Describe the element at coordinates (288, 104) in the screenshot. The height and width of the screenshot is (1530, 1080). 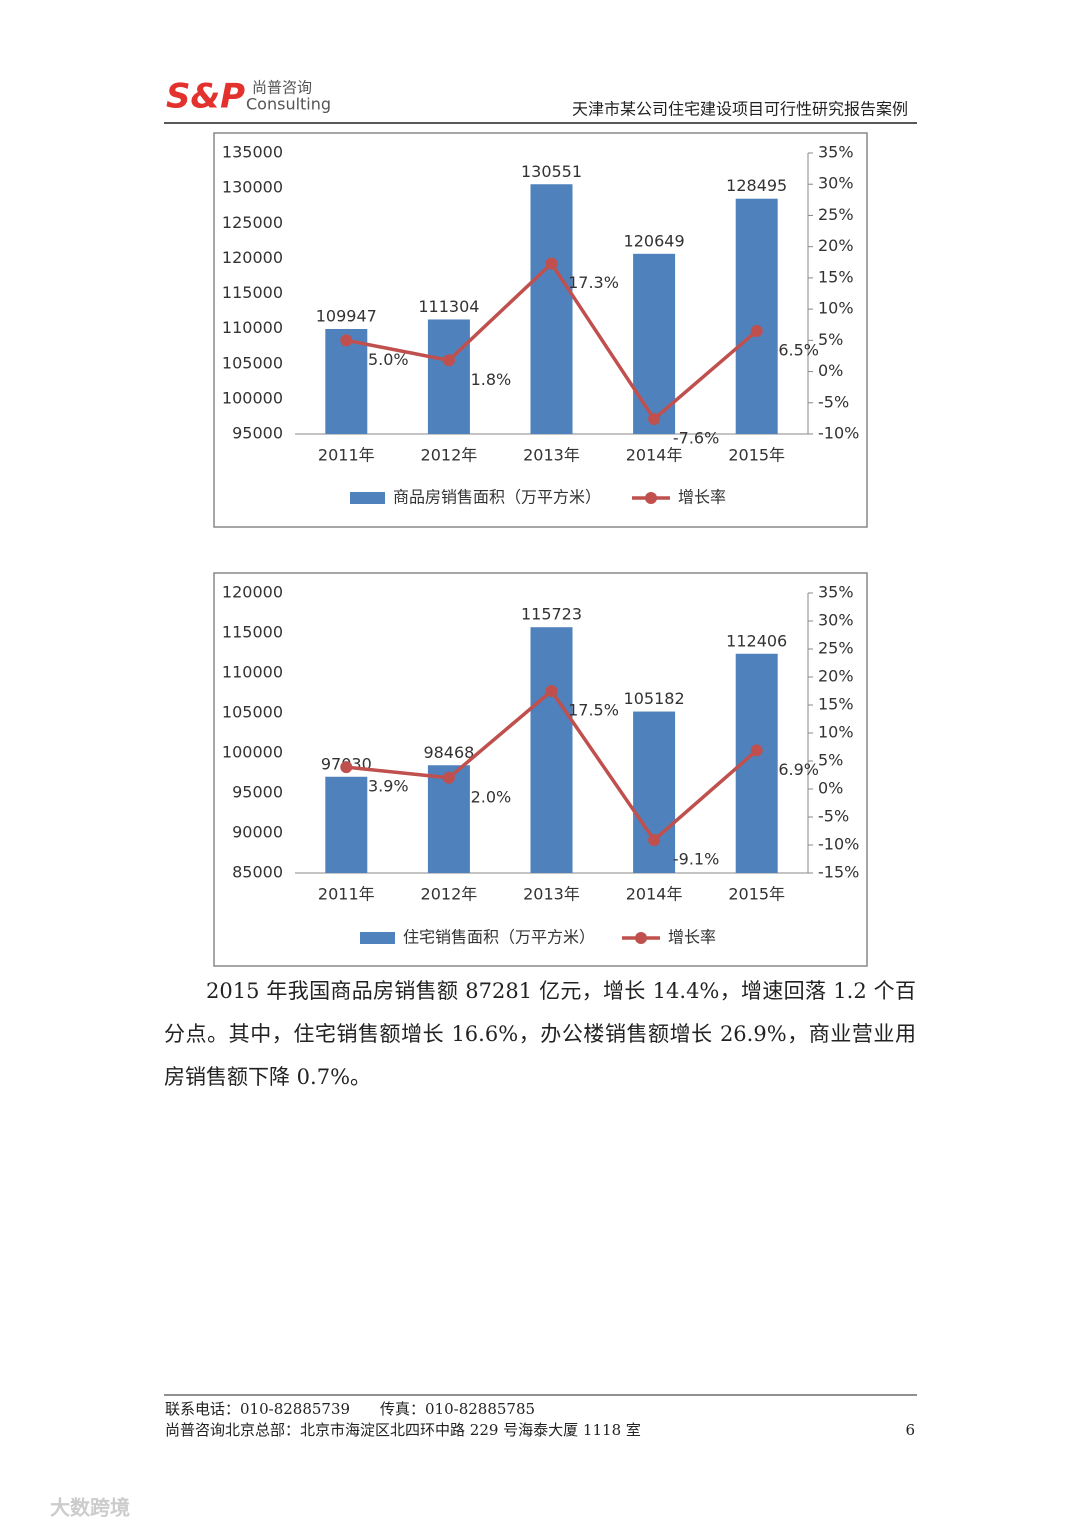
I see `logo-en: Consulting` at that location.